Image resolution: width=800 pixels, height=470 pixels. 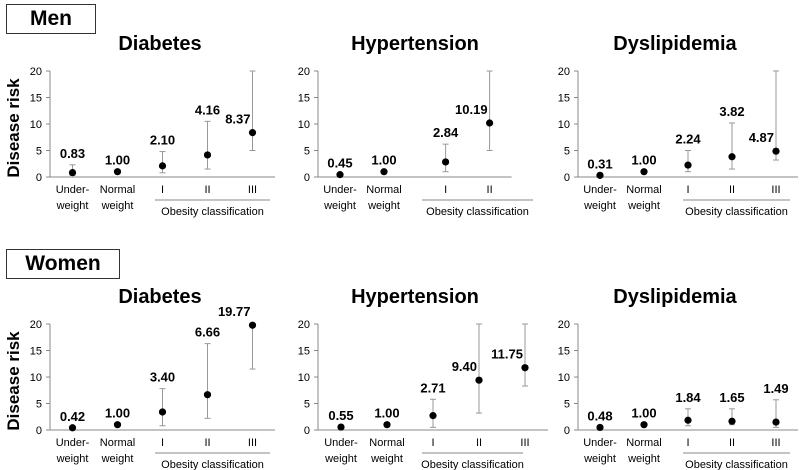 What do you see at coordinates (775, 388) in the screenshot?
I see `data-label: 1.49` at bounding box center [775, 388].